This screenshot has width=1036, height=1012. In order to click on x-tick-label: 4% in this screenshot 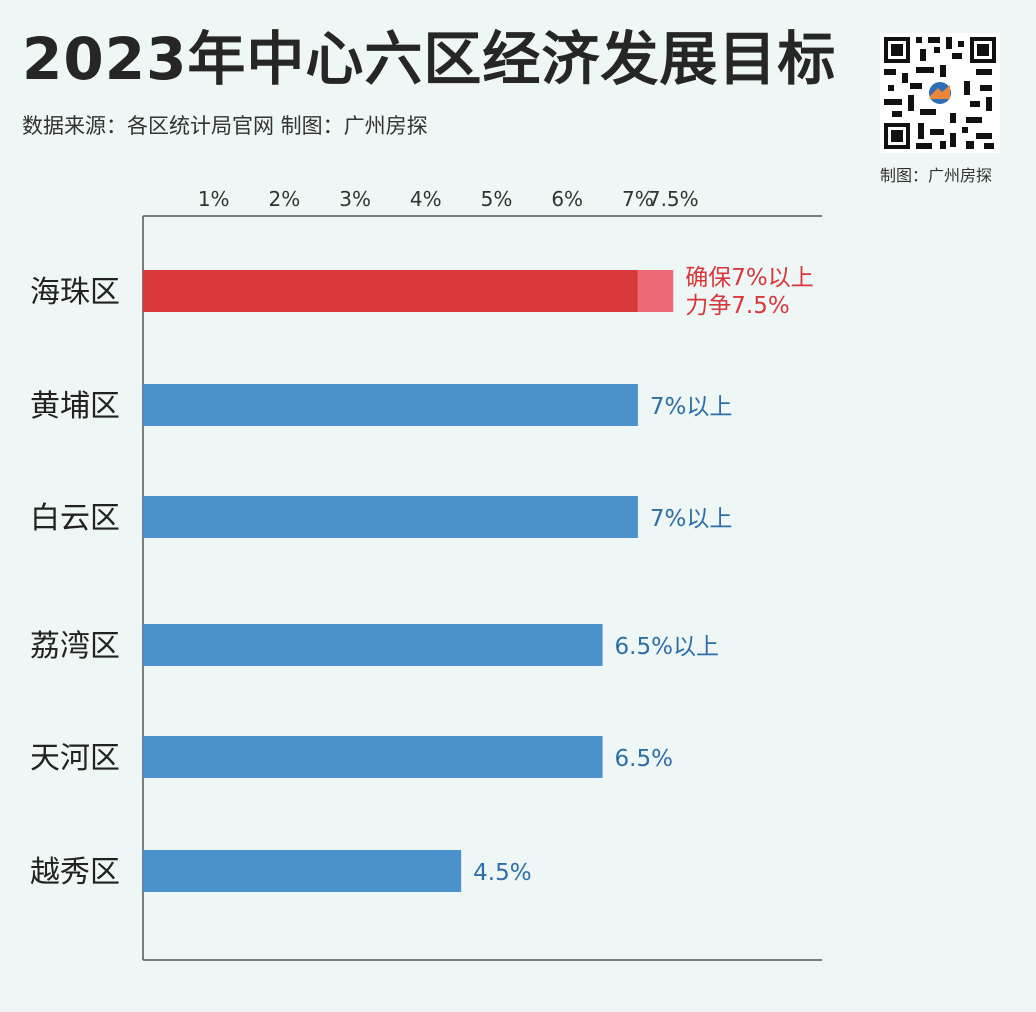, I will do `click(426, 199)`.